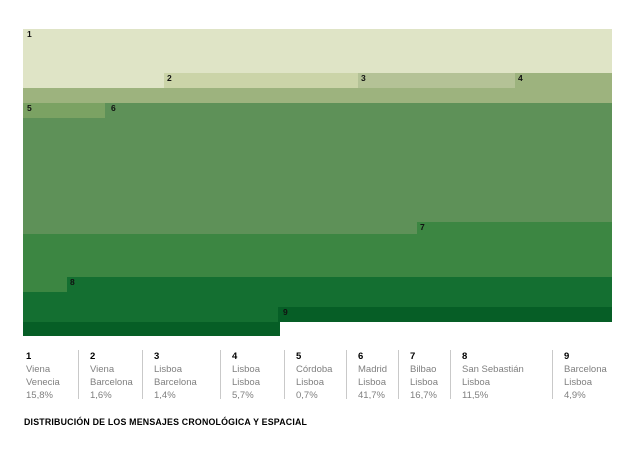  Describe the element at coordinates (314, 369) in the screenshot. I see `legend-city-from-5: Córdoba` at that location.